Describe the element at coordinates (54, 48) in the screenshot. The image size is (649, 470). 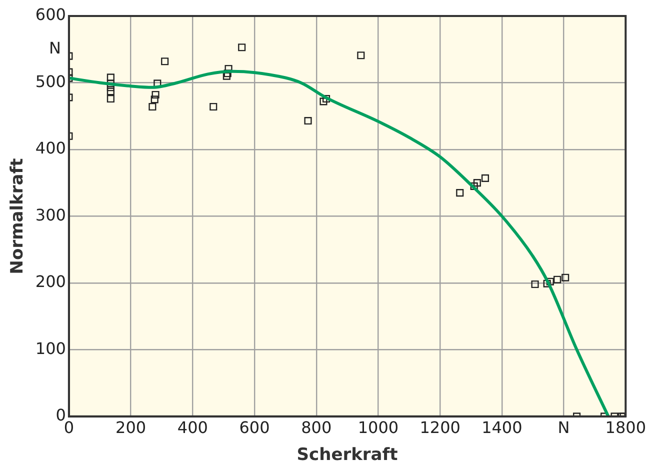
I see `annotation: N` at that location.